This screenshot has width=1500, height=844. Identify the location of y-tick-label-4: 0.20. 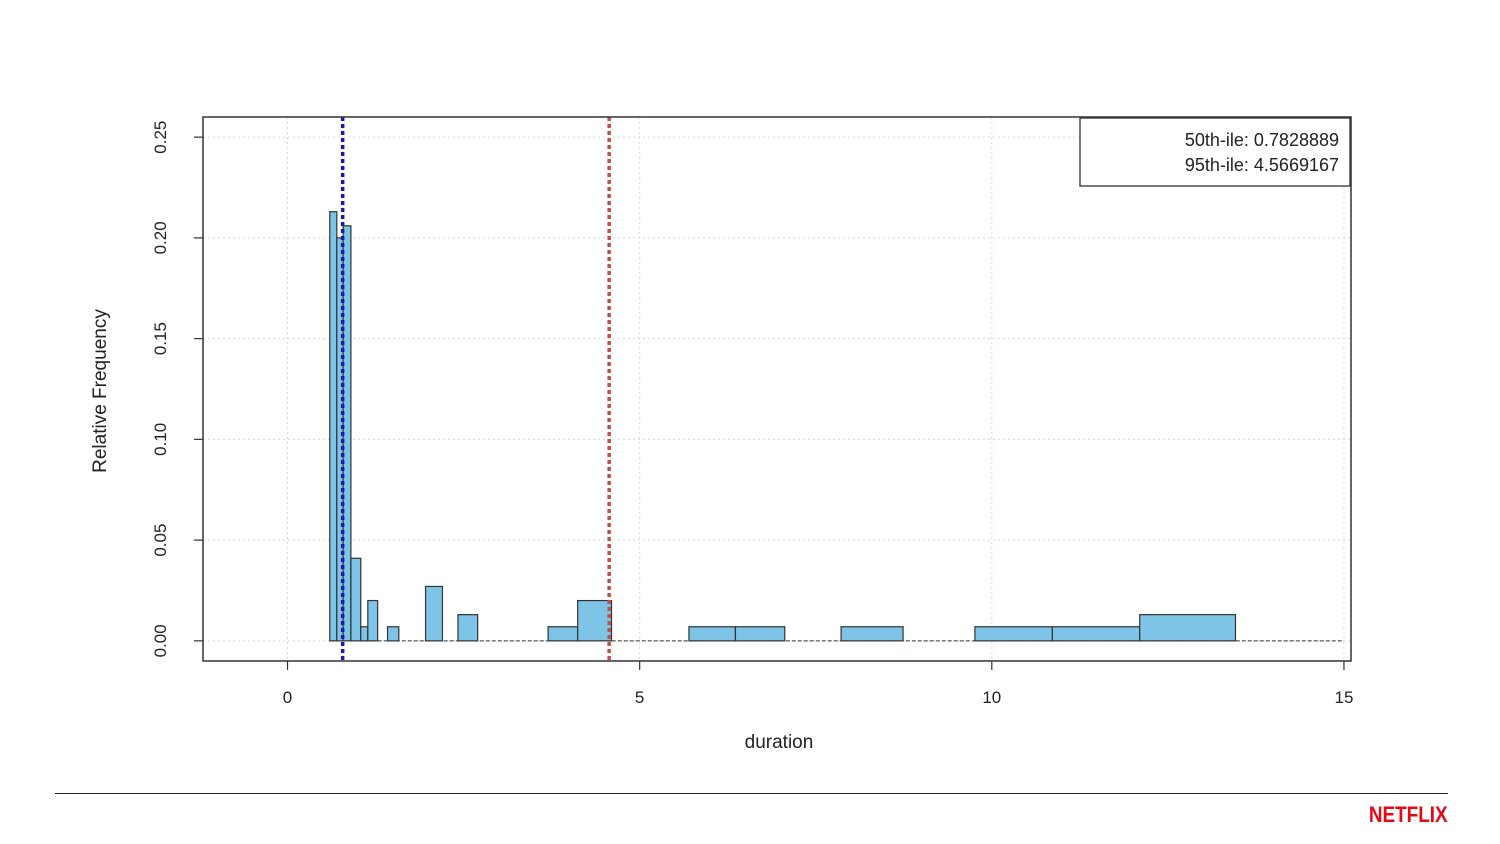
(160, 237).